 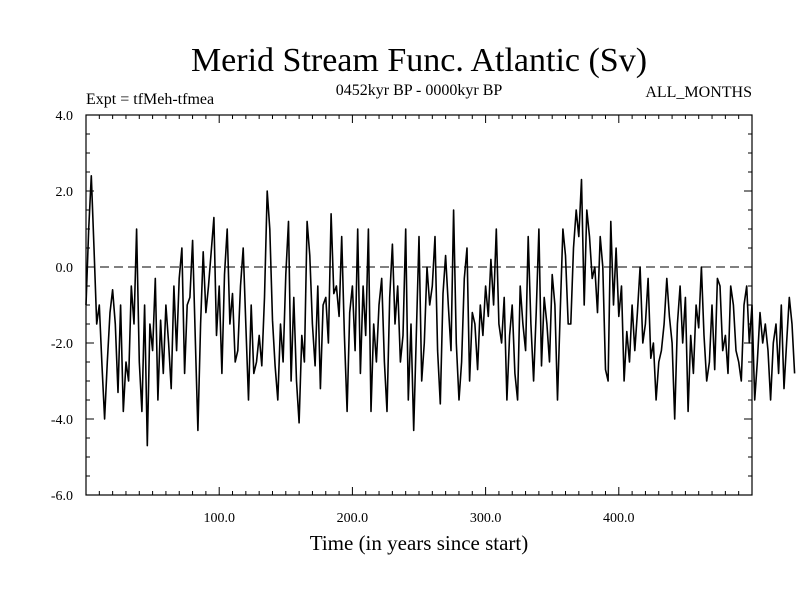 What do you see at coordinates (62, 344) in the screenshot?
I see `y-tick-label: -2.0` at bounding box center [62, 344].